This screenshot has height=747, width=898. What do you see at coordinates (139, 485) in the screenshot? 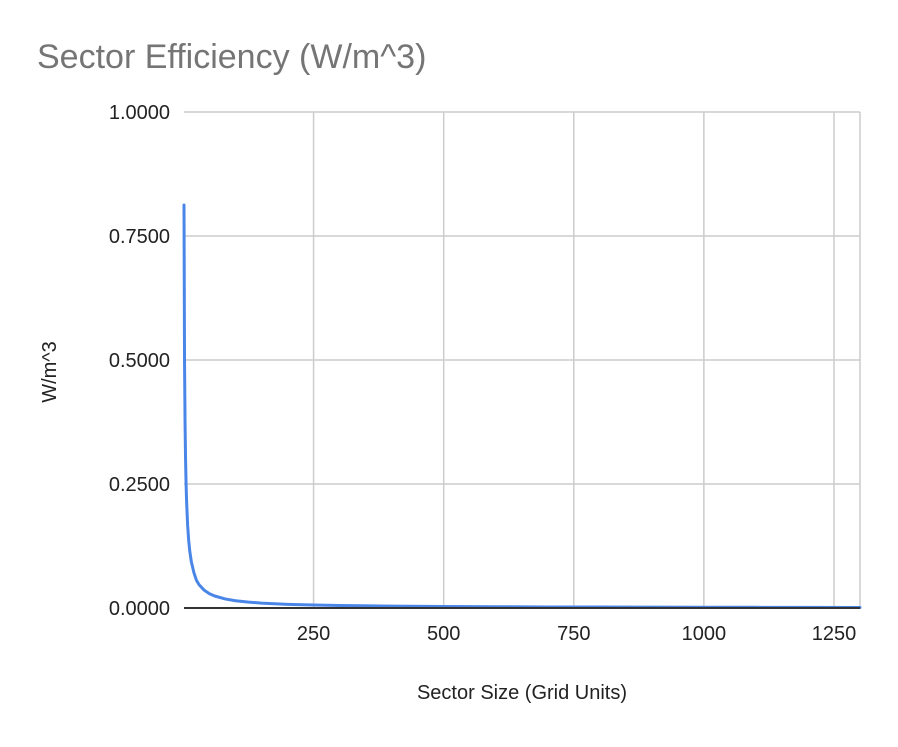
I see `y-tick-label: 0.2500` at bounding box center [139, 485].